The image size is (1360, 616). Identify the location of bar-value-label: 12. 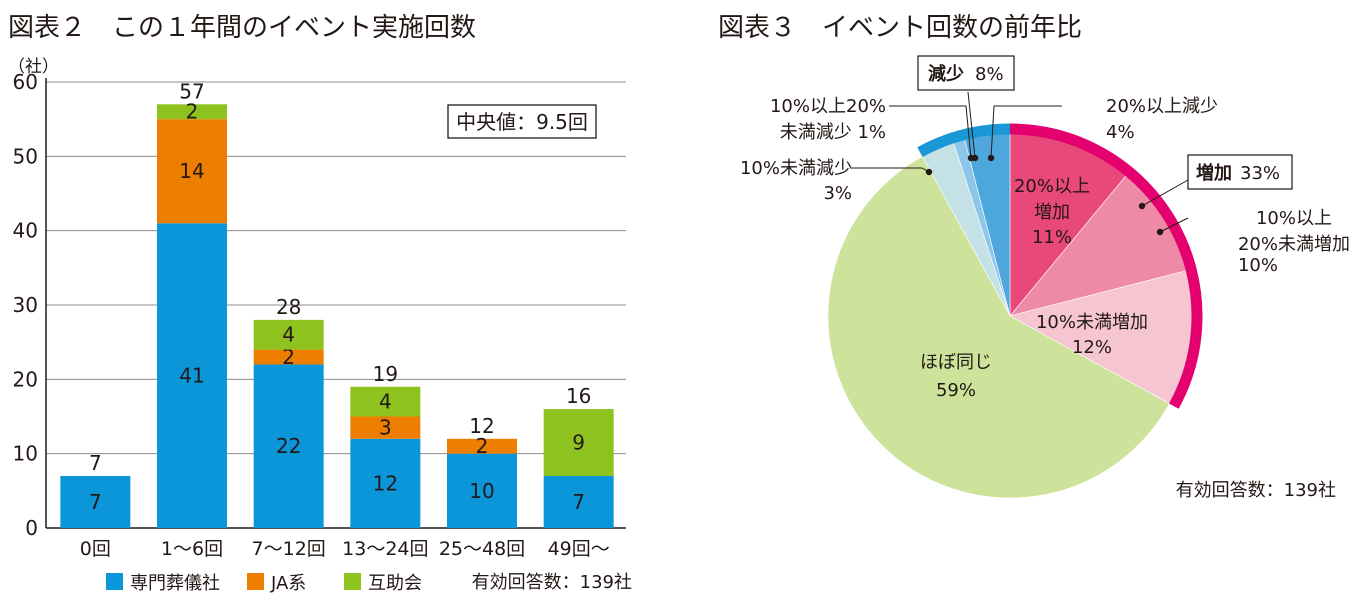
(385, 483).